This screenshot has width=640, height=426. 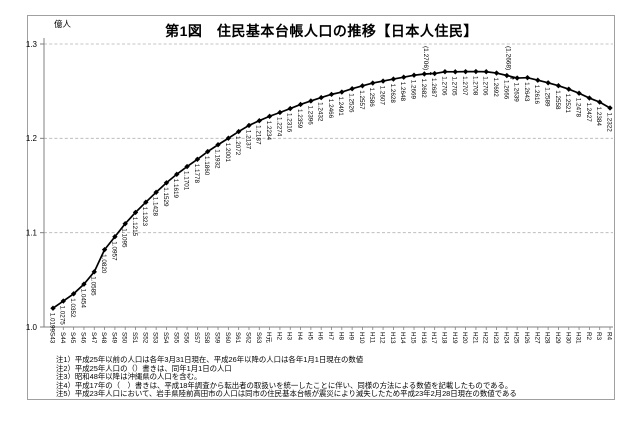 What do you see at coordinates (144, 338) in the screenshot?
I see `svg-text: S52` at bounding box center [144, 338].